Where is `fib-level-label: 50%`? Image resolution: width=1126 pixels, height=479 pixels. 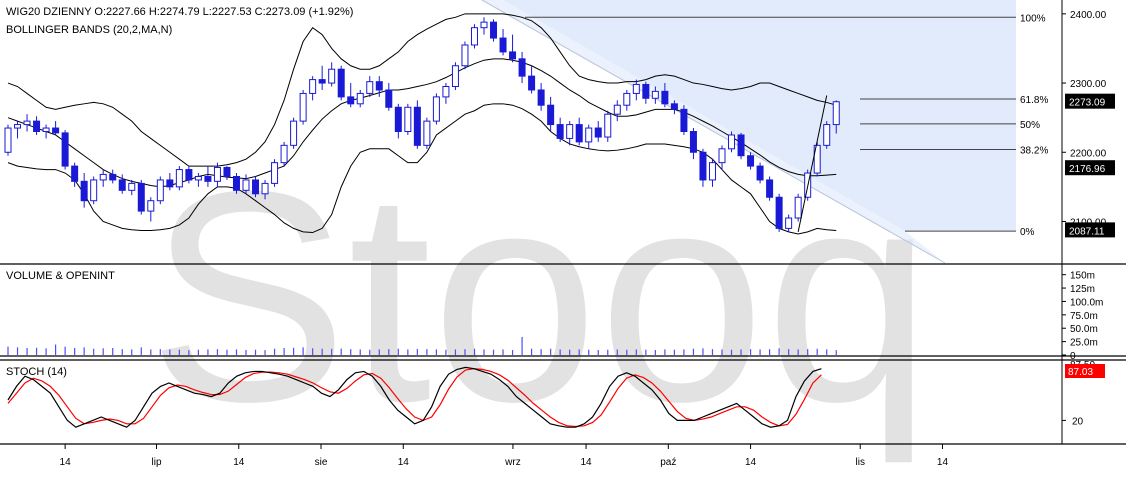
fib-level-label: 50% is located at coordinates (1030, 125).